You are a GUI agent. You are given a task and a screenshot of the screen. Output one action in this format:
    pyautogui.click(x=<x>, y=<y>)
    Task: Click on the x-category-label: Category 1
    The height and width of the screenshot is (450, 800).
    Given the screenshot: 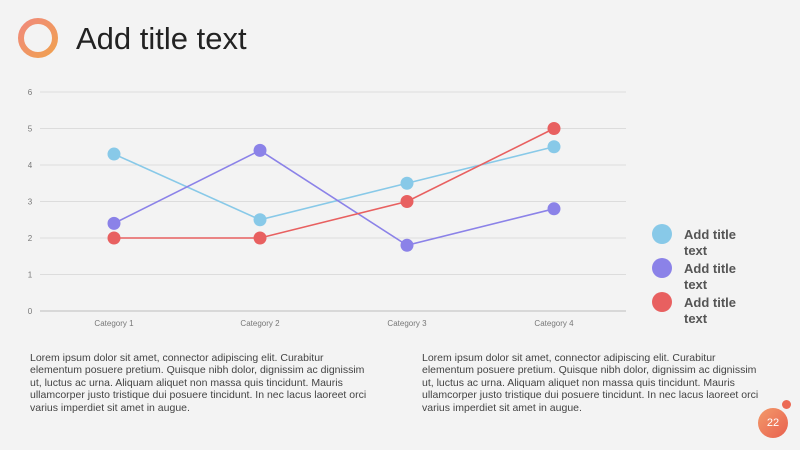 What is the action you would take?
    pyautogui.click(x=114, y=323)
    